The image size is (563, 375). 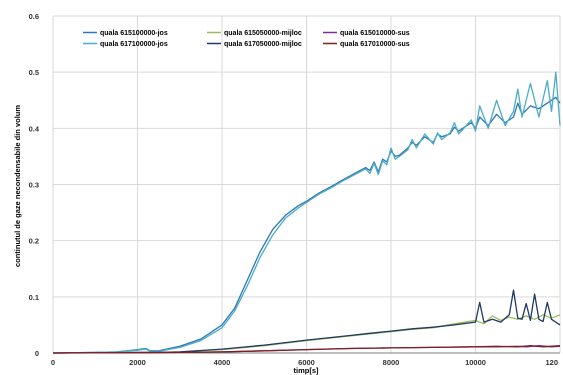 What do you see at coordinates (307, 370) in the screenshot?
I see `x-axis-label: timp[s]` at bounding box center [307, 370].